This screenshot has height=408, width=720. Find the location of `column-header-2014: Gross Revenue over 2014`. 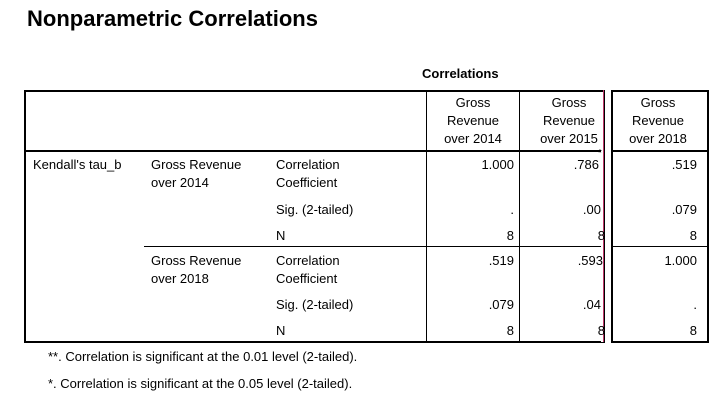

column-header-2014: Gross Revenue over 2014 is located at coordinates (473, 120).